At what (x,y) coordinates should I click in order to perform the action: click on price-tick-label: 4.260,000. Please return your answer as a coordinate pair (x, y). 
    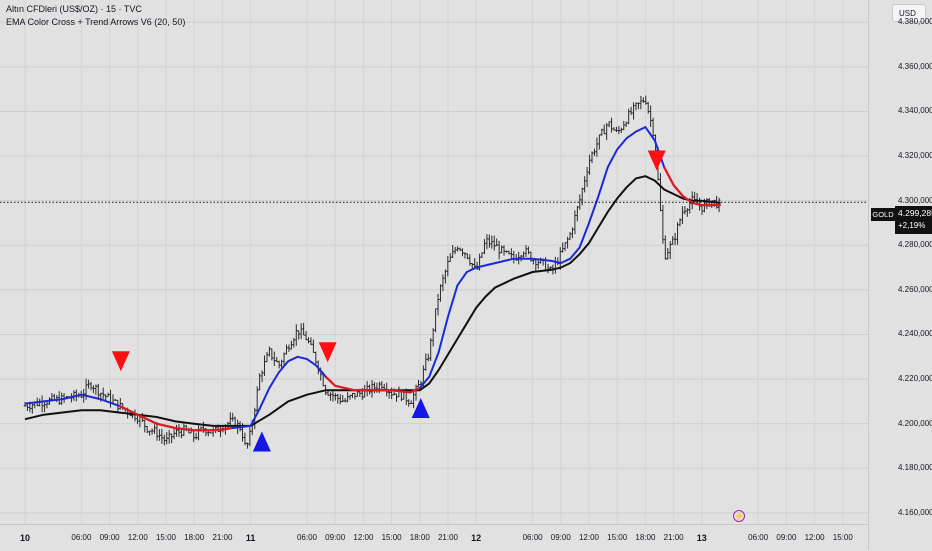
    Looking at the image, I should click on (915, 289).